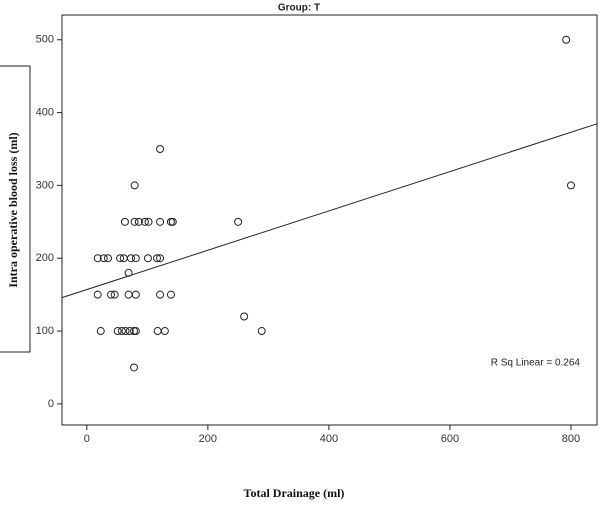 The height and width of the screenshot is (510, 599). I want to click on bracket, so click(15, 209).